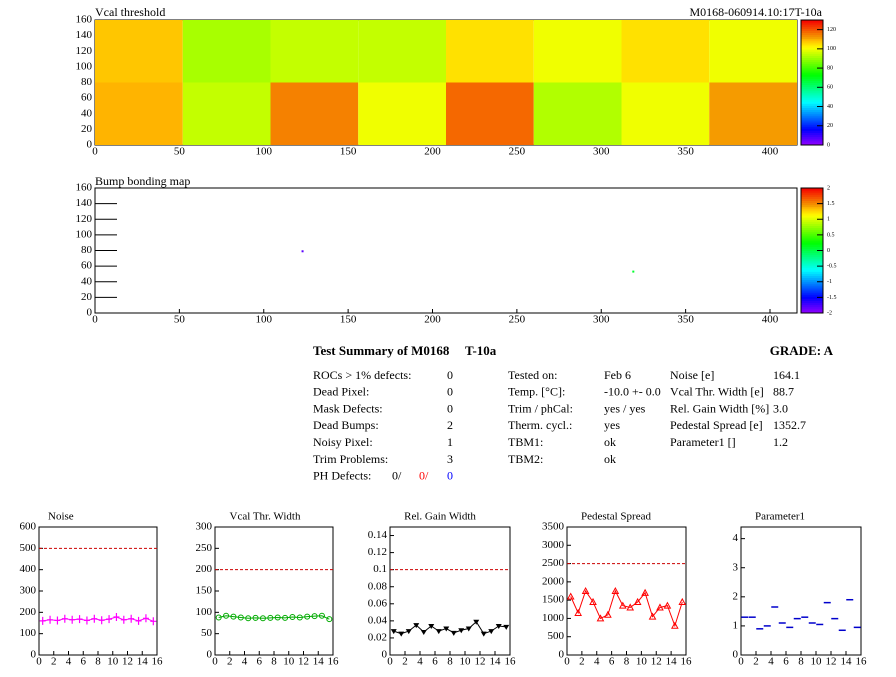 The image size is (896, 677). What do you see at coordinates (28, 548) in the screenshot?
I see `y-tick-label: 500` at bounding box center [28, 548].